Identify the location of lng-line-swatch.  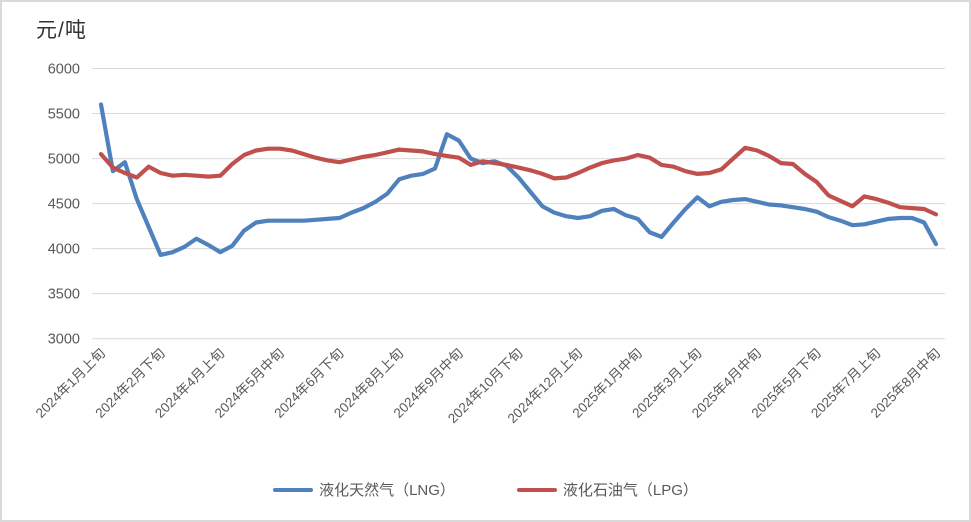
(293, 489).